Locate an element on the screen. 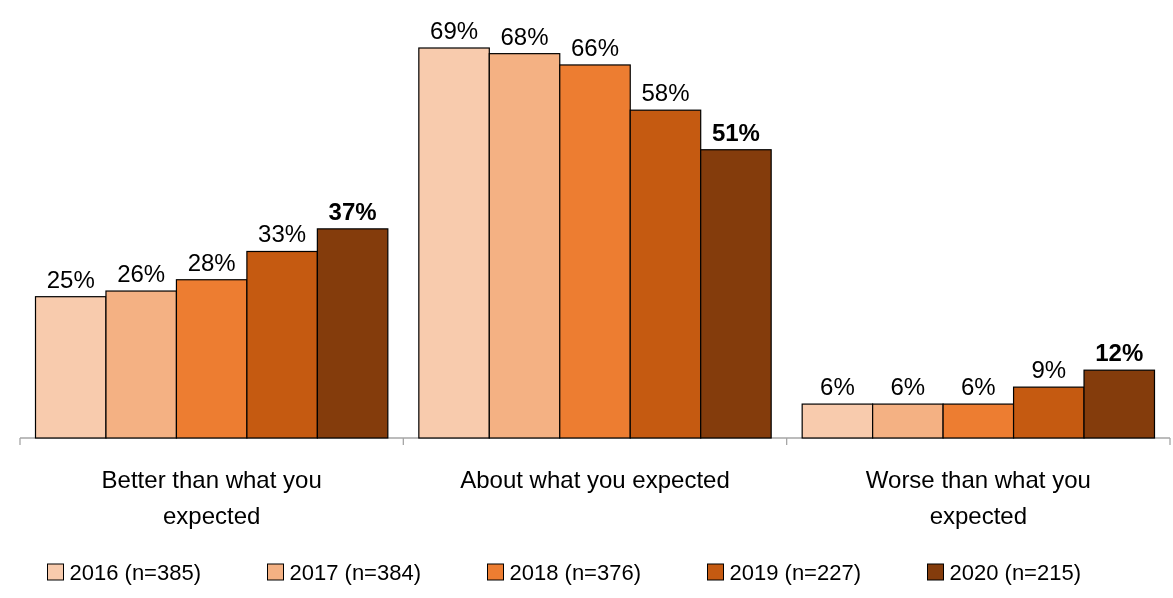 The height and width of the screenshot is (598, 1173). legend-label: 2016 (n=385) is located at coordinates (135, 572).